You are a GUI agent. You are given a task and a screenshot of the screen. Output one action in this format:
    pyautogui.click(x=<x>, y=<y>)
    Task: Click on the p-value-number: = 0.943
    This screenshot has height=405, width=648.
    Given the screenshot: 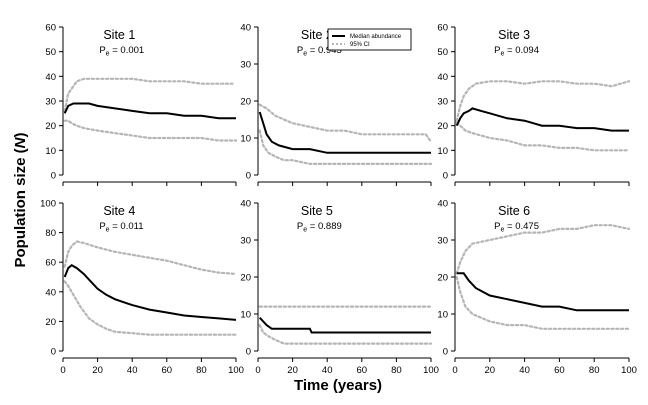 What is the action you would take?
    pyautogui.click(x=324, y=50)
    